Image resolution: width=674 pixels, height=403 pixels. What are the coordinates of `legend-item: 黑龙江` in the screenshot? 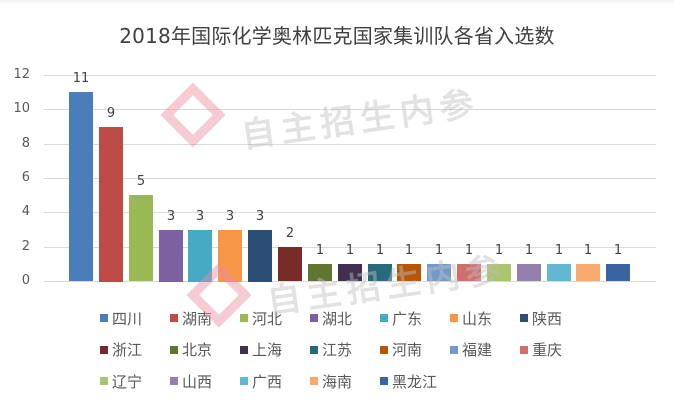 It's located at (409, 381).